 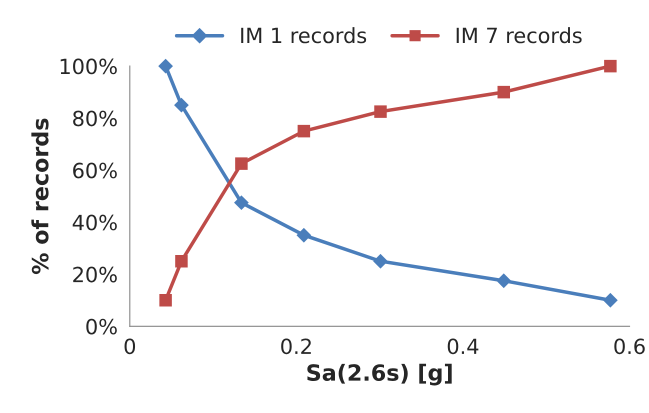 What do you see at coordinates (463, 346) in the screenshot?
I see `x-tick-label: 0.4` at bounding box center [463, 346].